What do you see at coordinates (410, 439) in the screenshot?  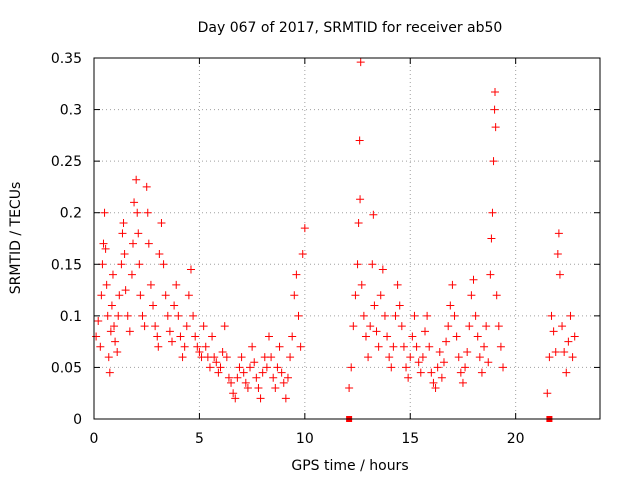 I see `x-tick-label: 15` at bounding box center [410, 439].